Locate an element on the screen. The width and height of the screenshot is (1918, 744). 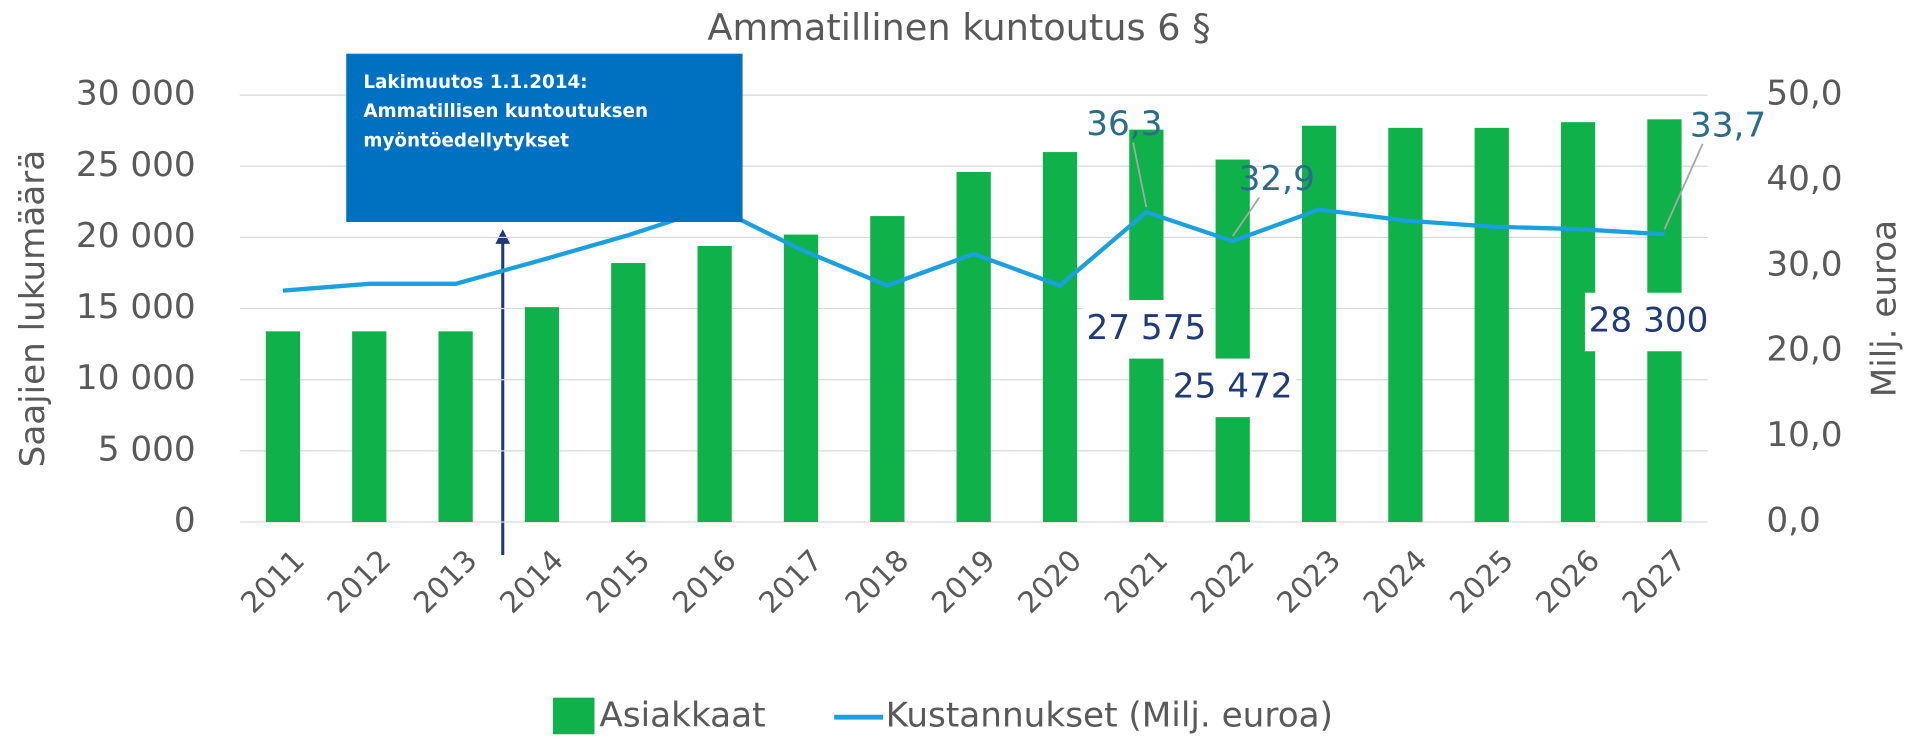
line-value-label: 32,9 is located at coordinates (1277, 179).